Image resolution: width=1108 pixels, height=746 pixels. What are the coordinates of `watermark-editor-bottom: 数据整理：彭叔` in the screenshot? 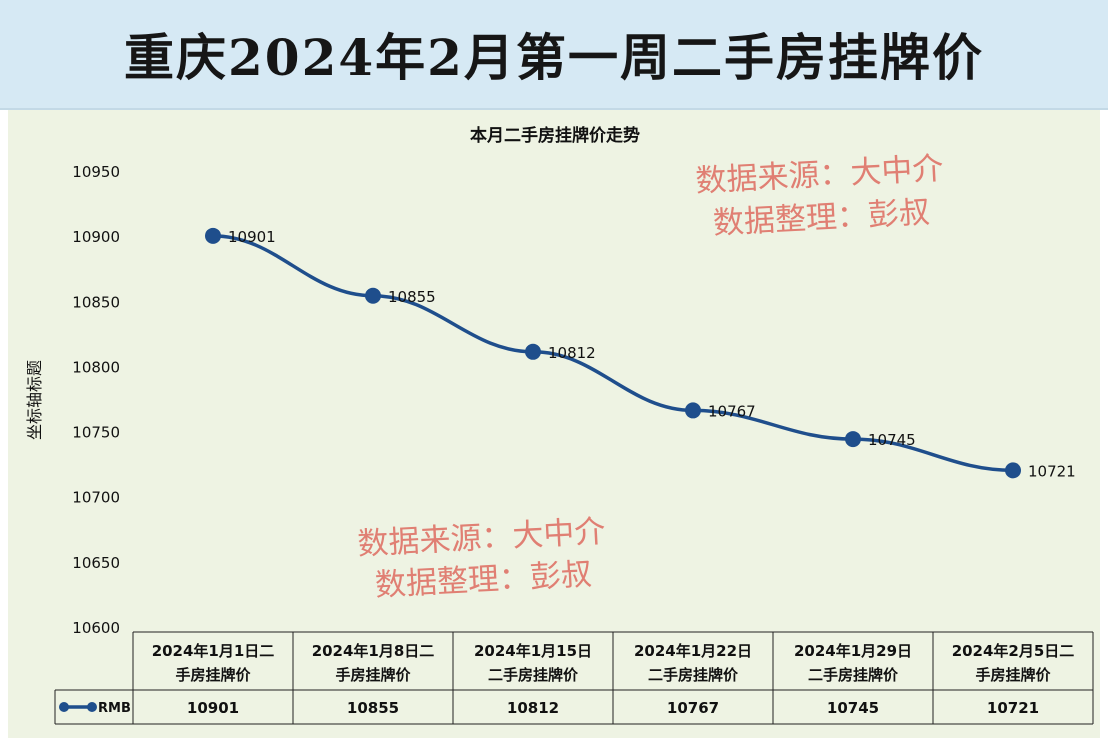 It's located at (483, 579).